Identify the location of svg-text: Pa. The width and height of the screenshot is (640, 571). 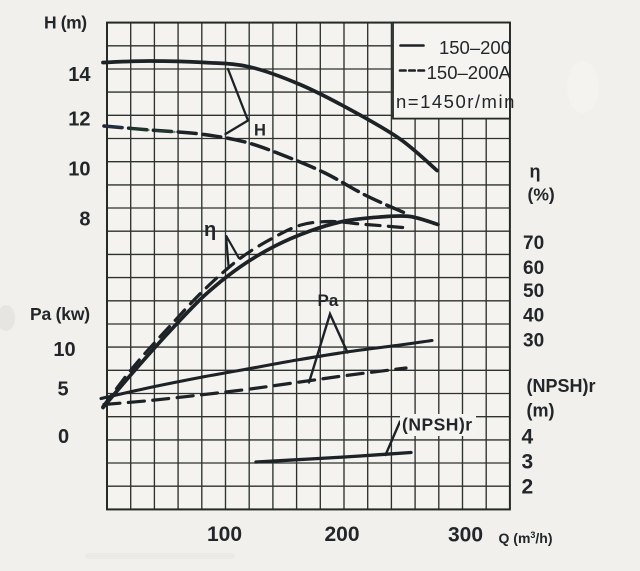
(328, 300).